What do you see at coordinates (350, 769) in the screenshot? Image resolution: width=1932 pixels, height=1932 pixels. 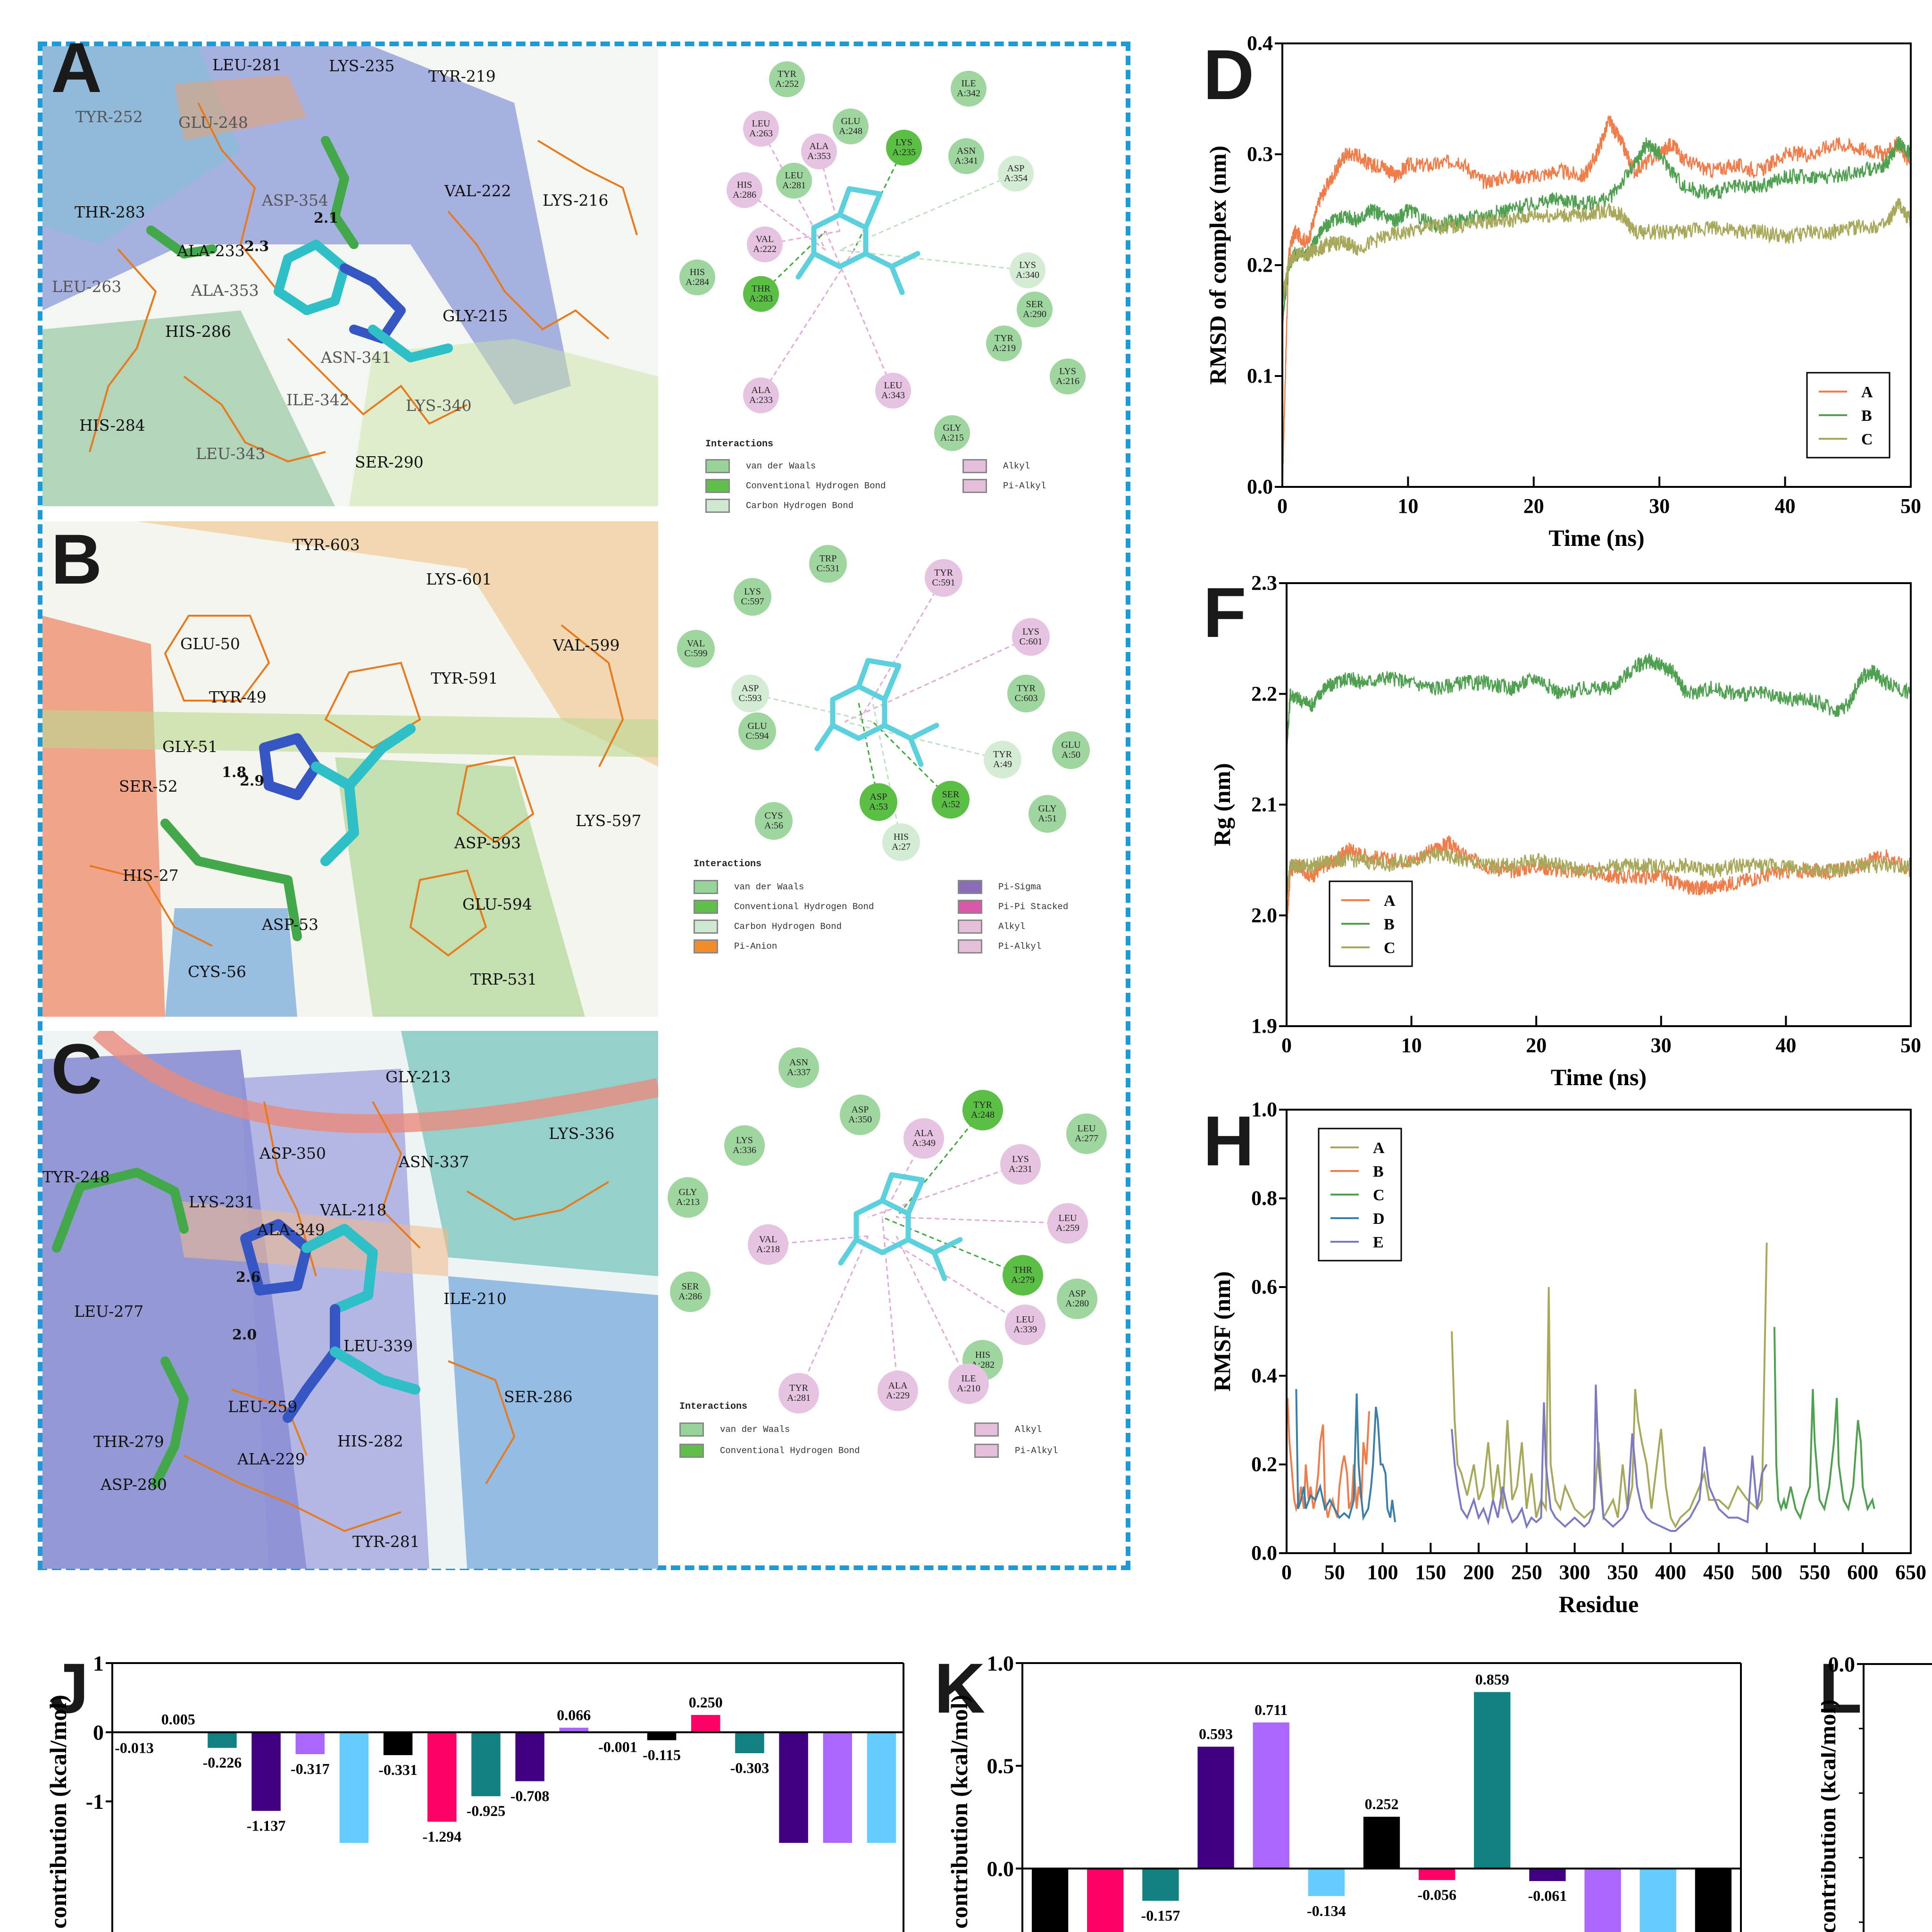 I see `panel-b-ribbon-art` at bounding box center [350, 769].